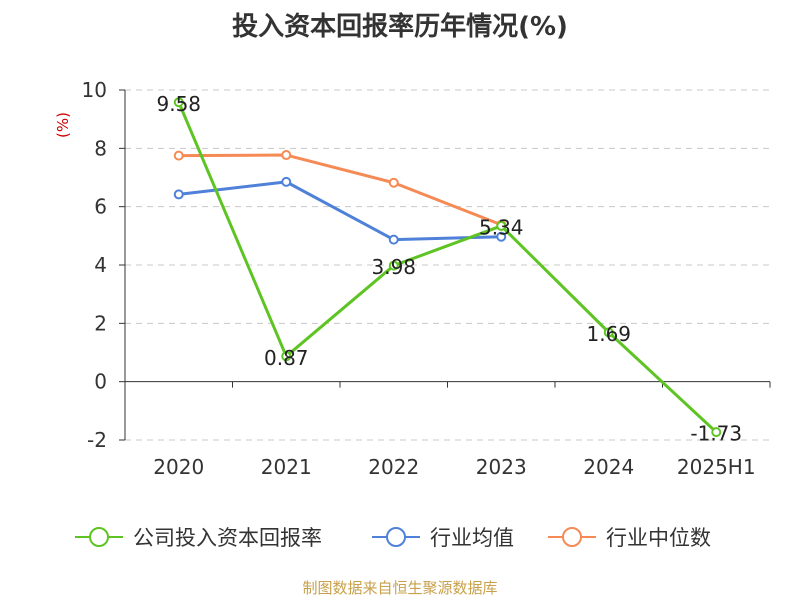 The height and width of the screenshot is (600, 800). Describe the element at coordinates (94, 90) in the screenshot. I see `y-tick-label: 10` at that location.